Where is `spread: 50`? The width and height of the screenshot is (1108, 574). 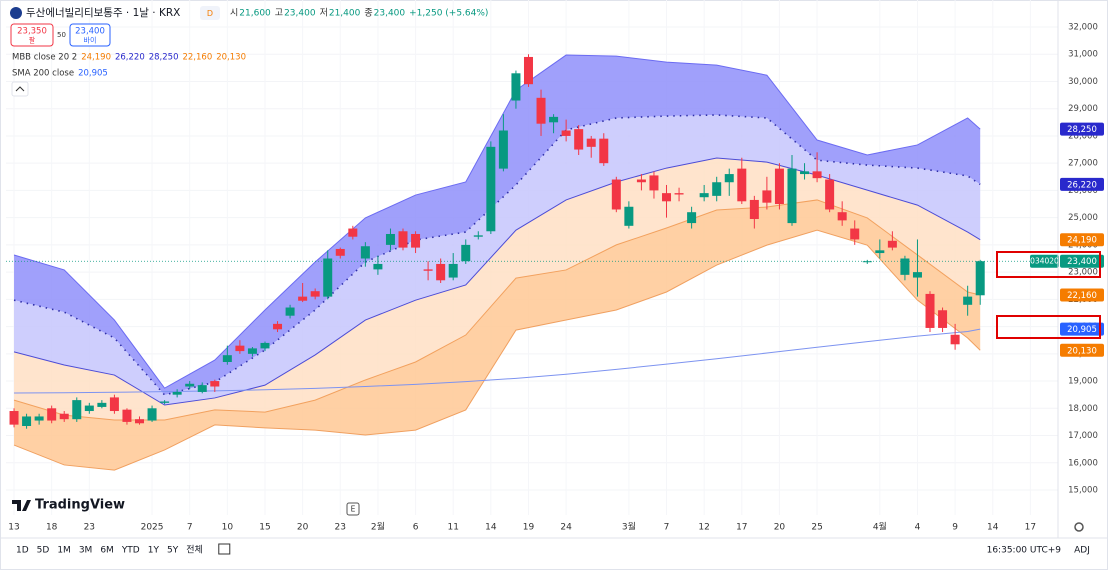
spread: 50 is located at coordinates (61, 35).